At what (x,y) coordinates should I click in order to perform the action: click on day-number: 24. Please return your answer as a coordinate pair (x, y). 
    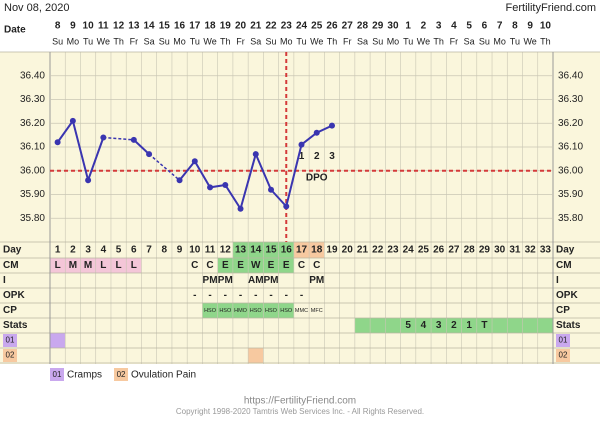
    Looking at the image, I should click on (409, 250).